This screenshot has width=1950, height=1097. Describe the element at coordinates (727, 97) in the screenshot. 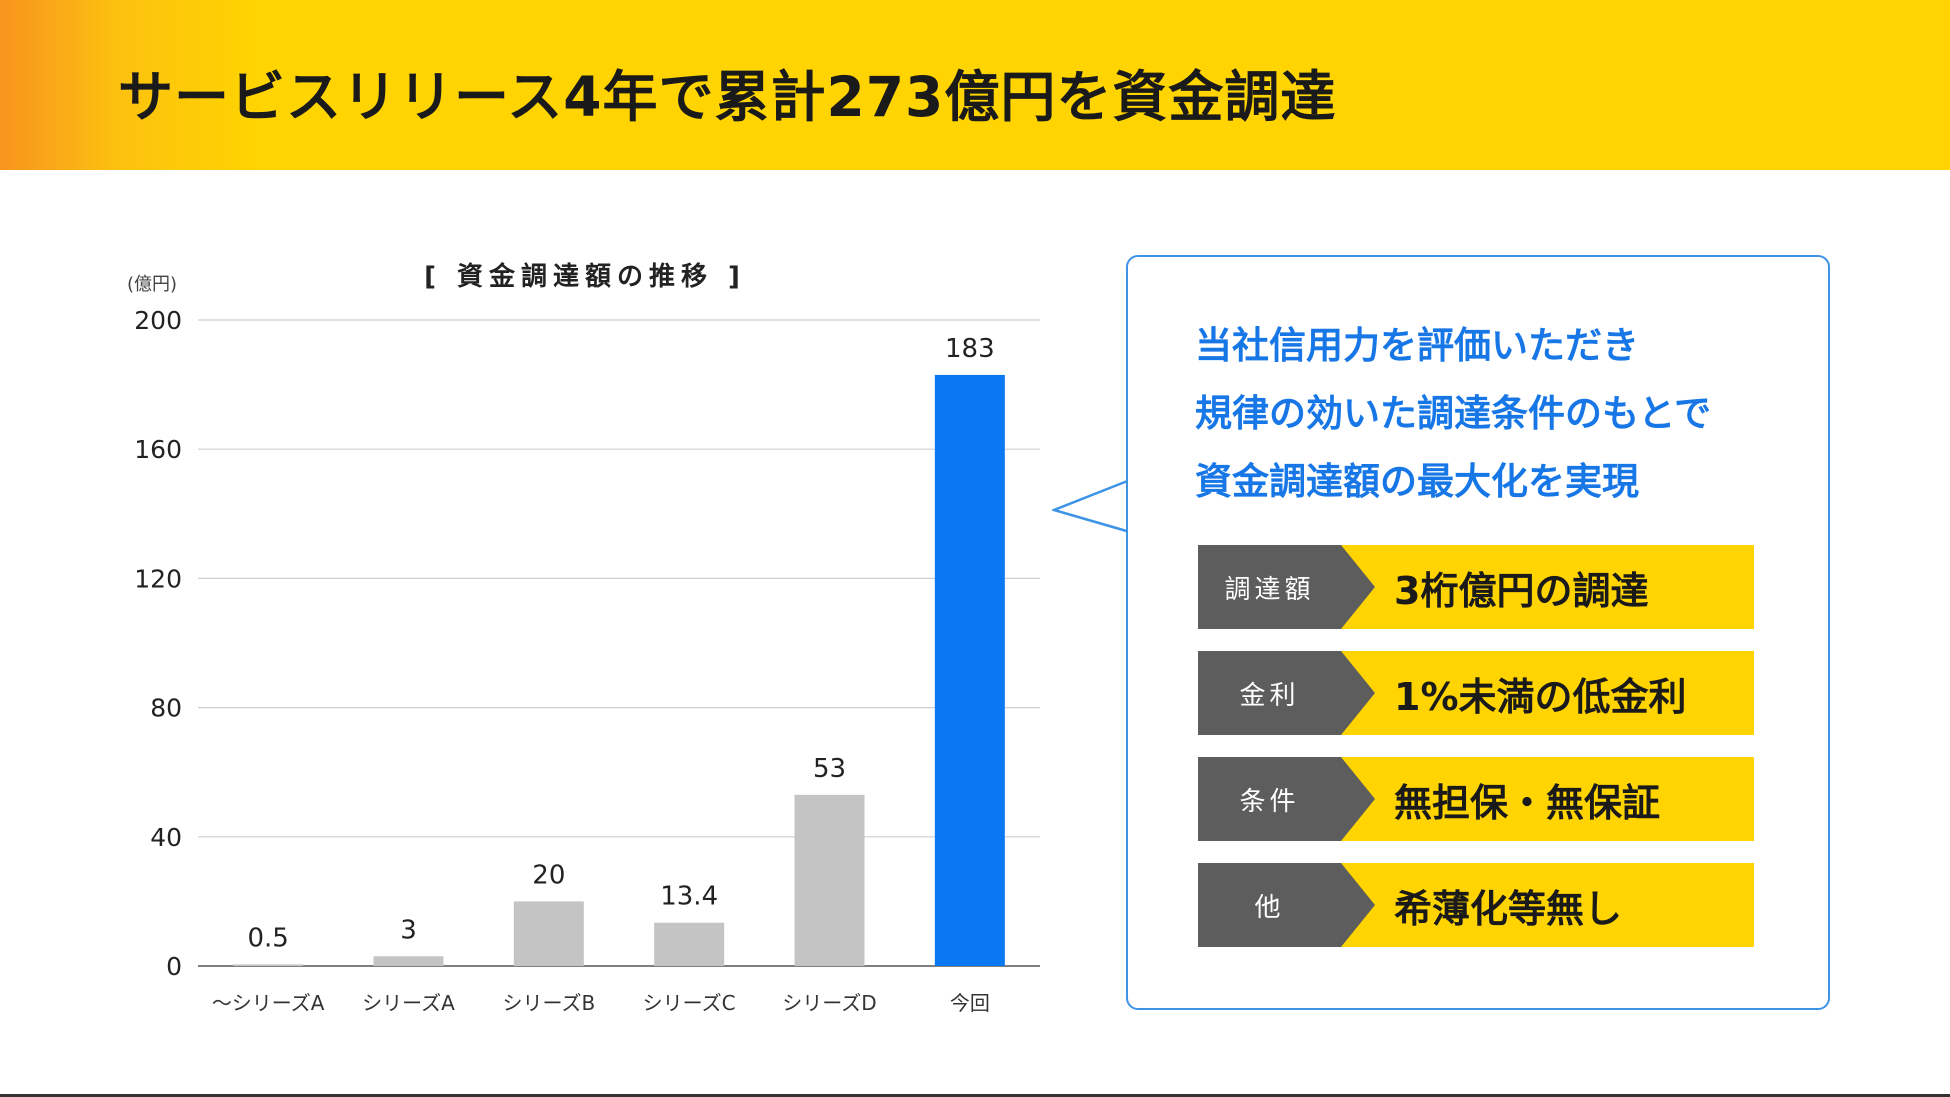

I see `page-title: サービスリリース4年で累計273億円を資金調達` at that location.